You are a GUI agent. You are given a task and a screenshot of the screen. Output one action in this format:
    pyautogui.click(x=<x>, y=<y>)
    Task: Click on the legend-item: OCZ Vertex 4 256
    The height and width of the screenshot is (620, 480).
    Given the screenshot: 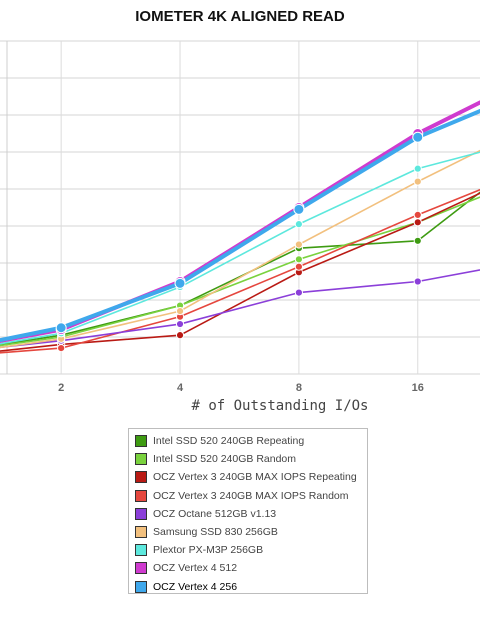 What is the action you would take?
    pyautogui.click(x=251, y=587)
    